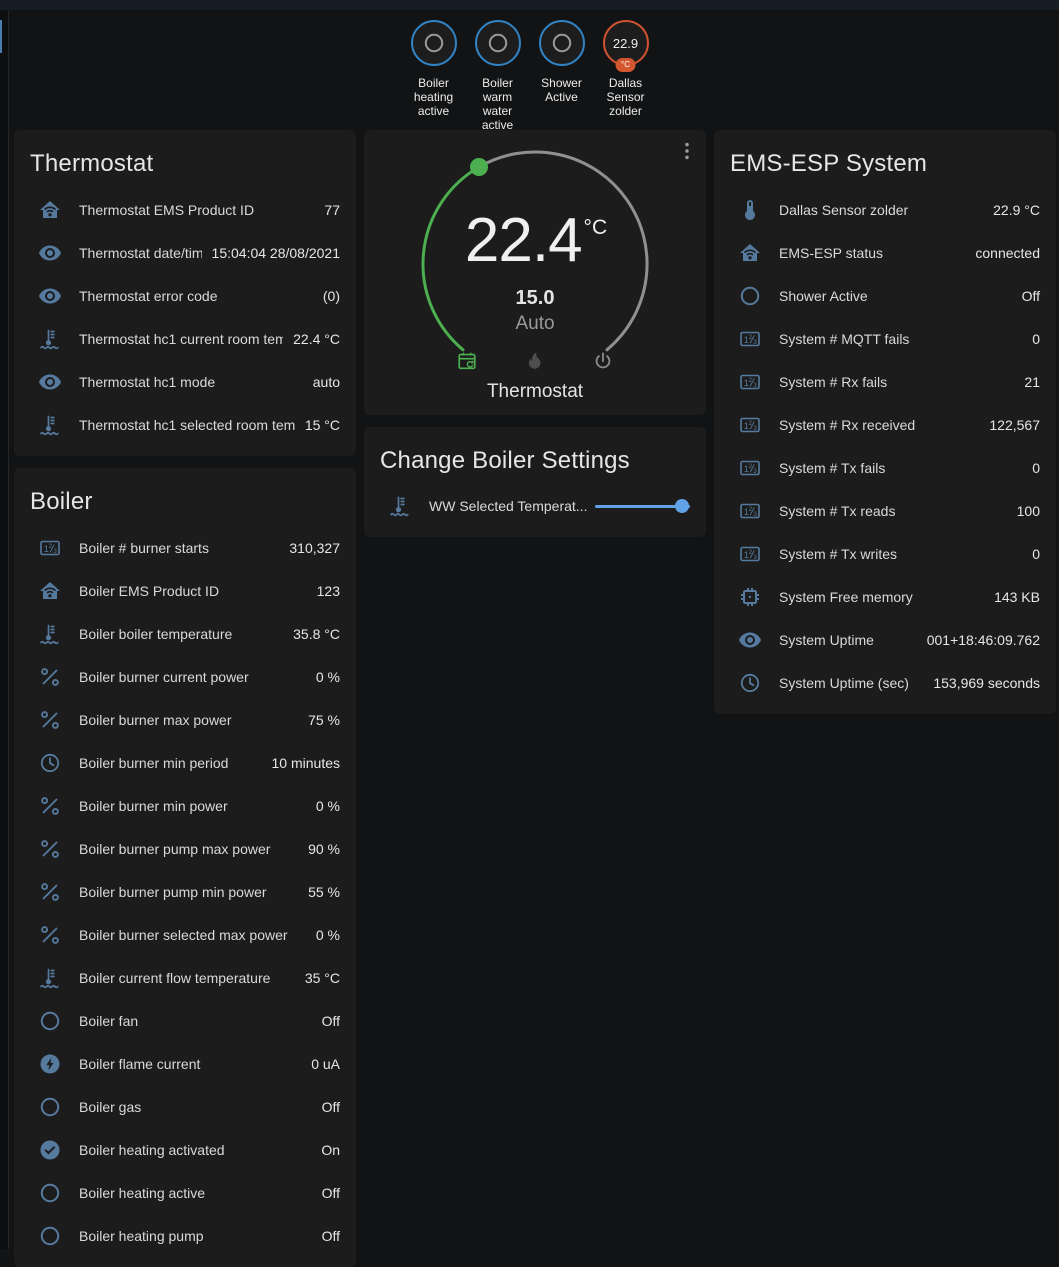  What do you see at coordinates (189, 252) in the screenshot?
I see `entity-row-thermostat-date-time: Thermostat date/time 15:04:04 28/08/2021` at bounding box center [189, 252].